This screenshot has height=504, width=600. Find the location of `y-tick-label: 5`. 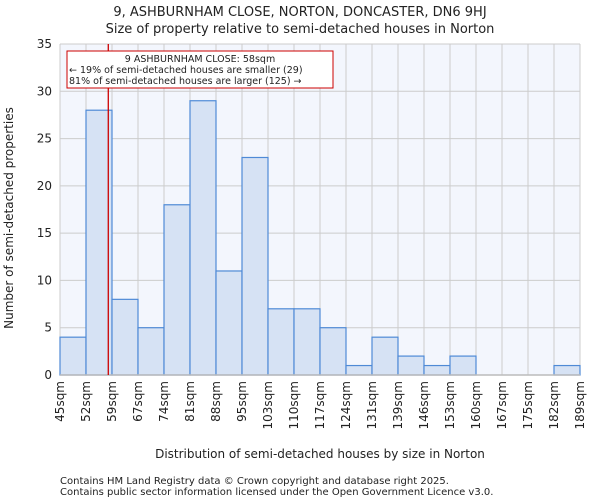

y-tick-label: 5 is located at coordinates (48, 328).